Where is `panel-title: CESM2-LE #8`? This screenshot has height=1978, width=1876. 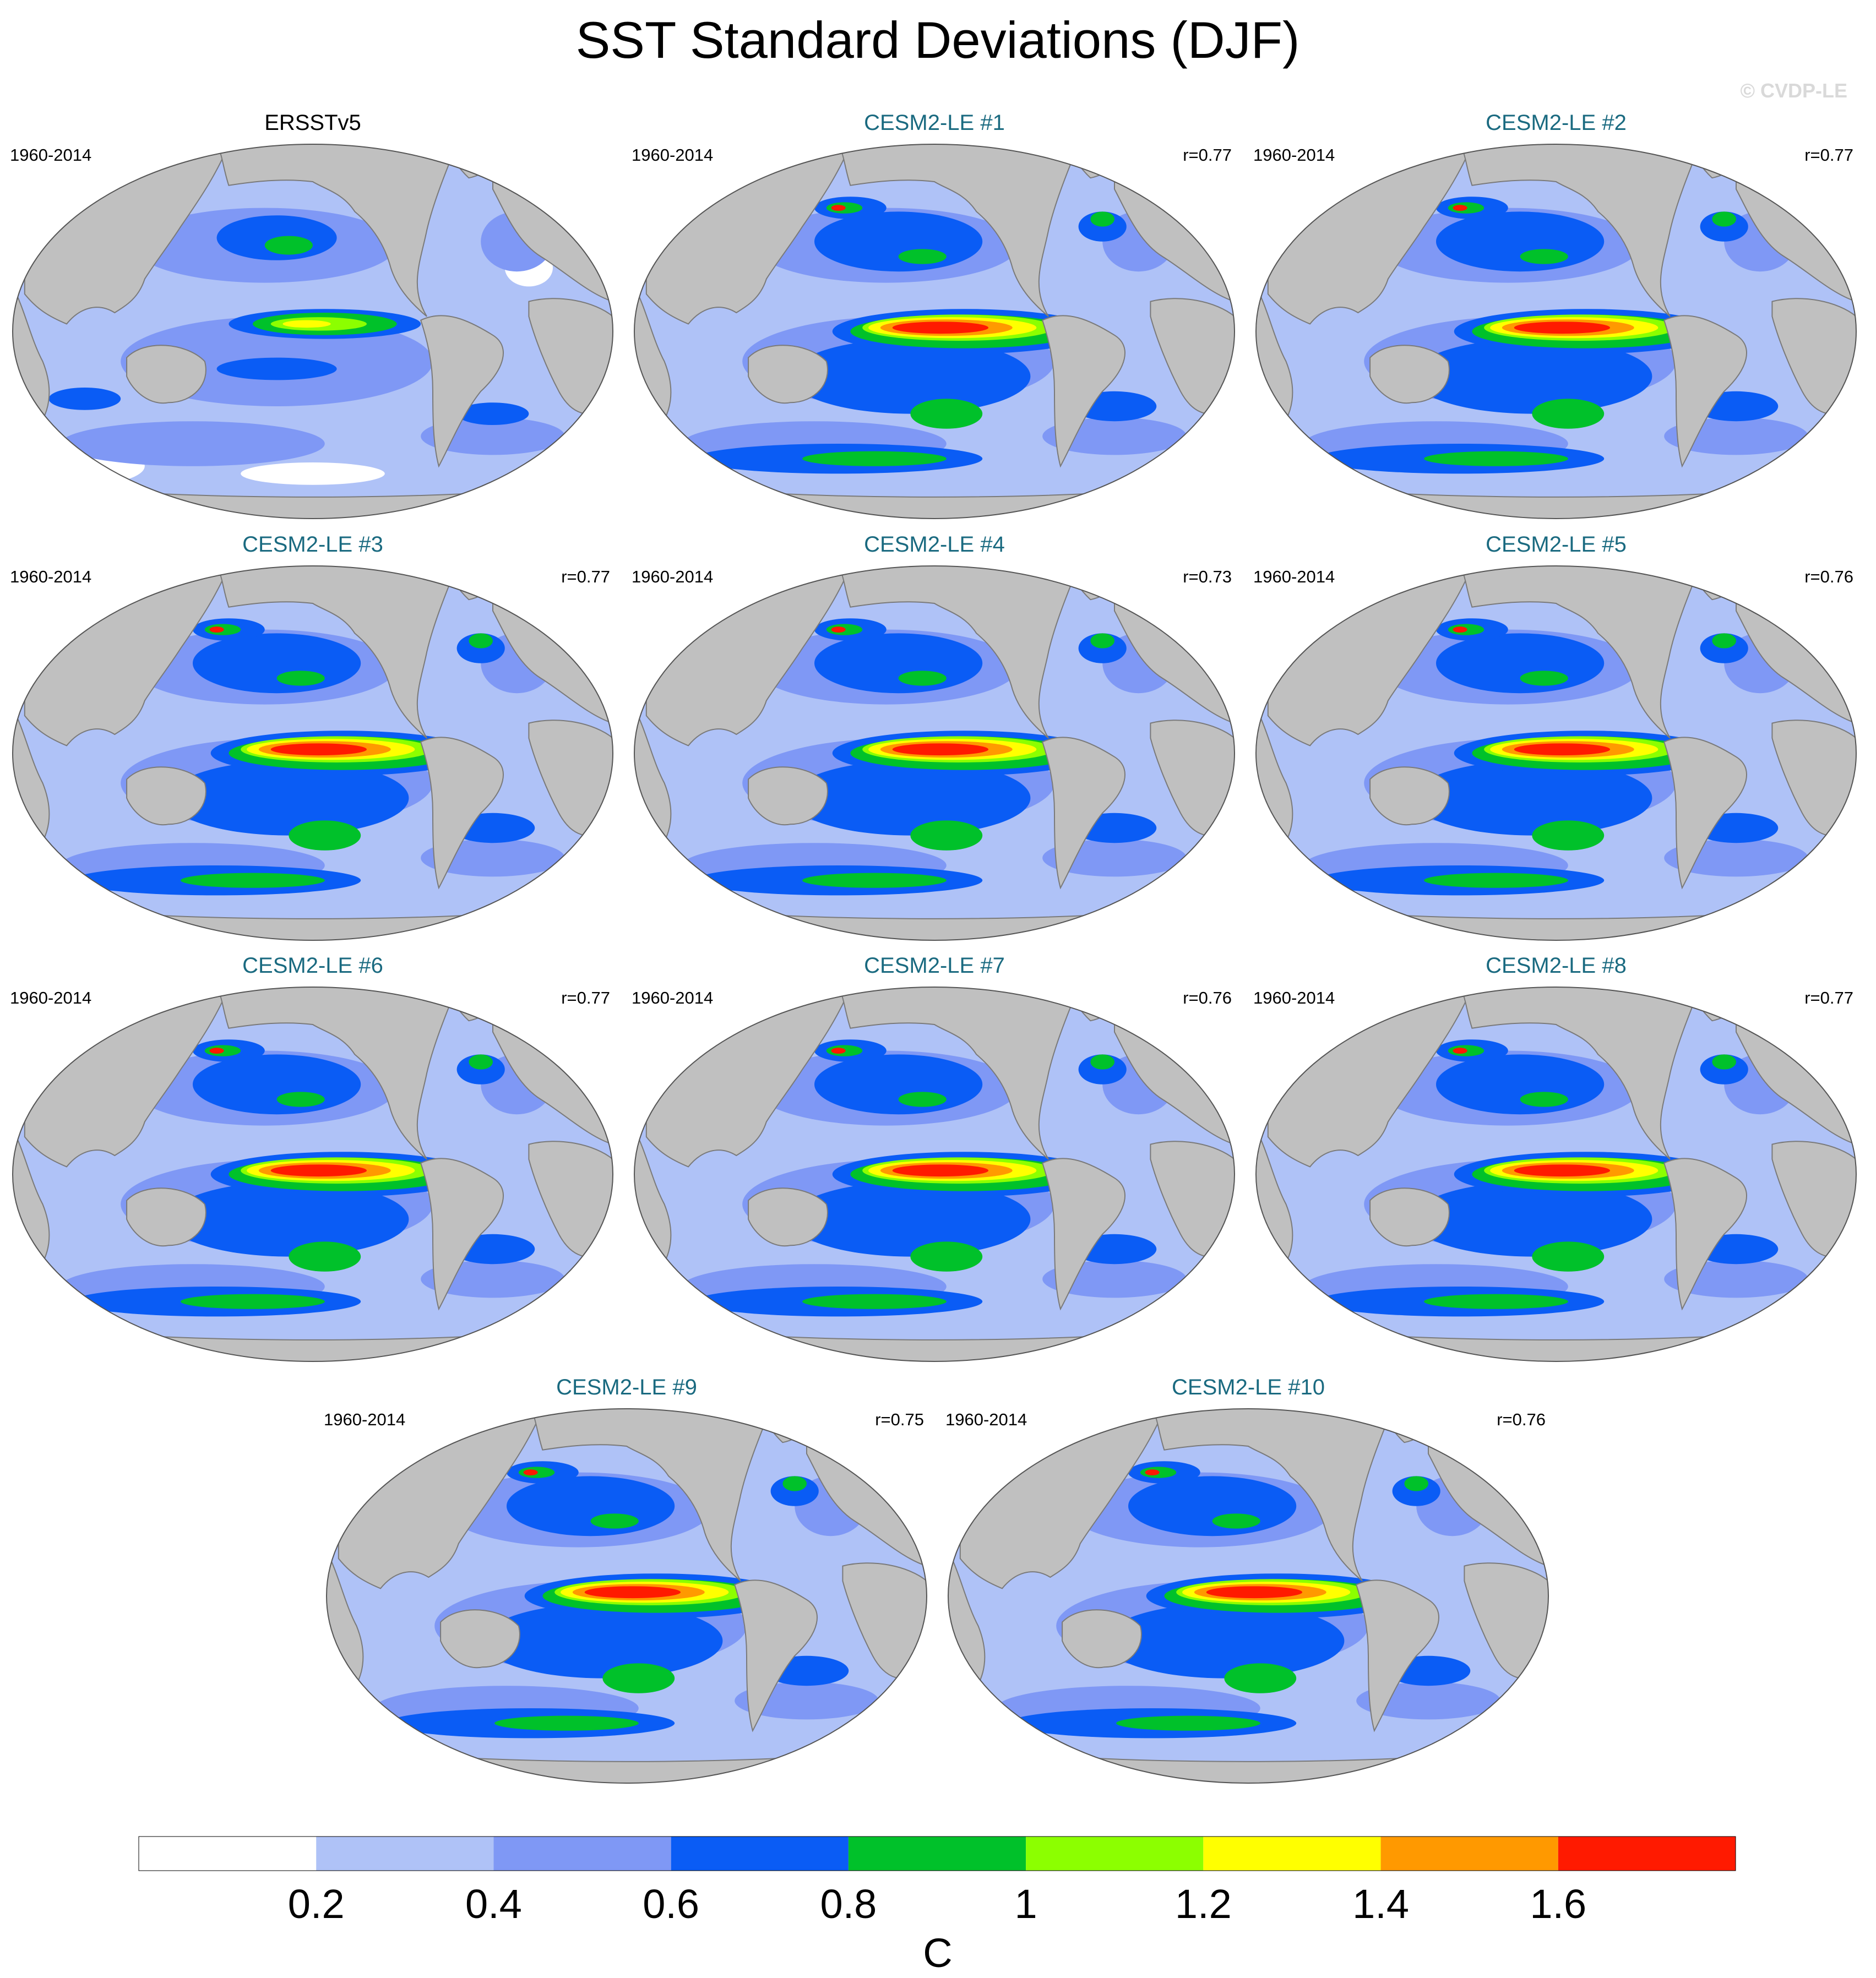 panel-title: CESM2-LE #8 is located at coordinates (1556, 965).